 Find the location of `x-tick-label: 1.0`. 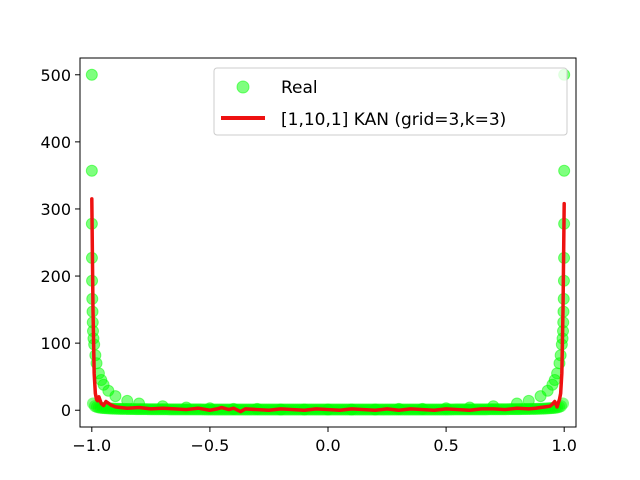

x-tick-label: 1.0 is located at coordinates (563, 445).